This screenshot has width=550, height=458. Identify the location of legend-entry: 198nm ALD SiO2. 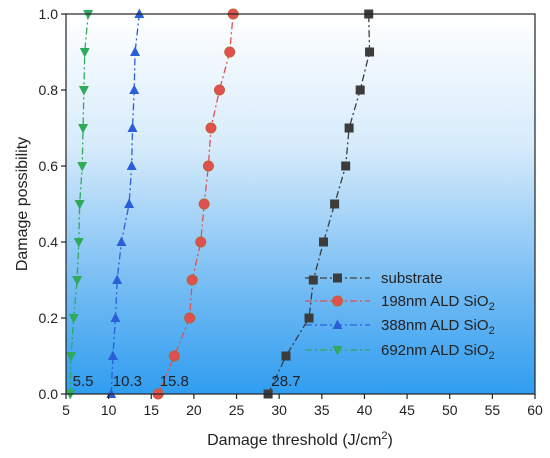
(400, 303).